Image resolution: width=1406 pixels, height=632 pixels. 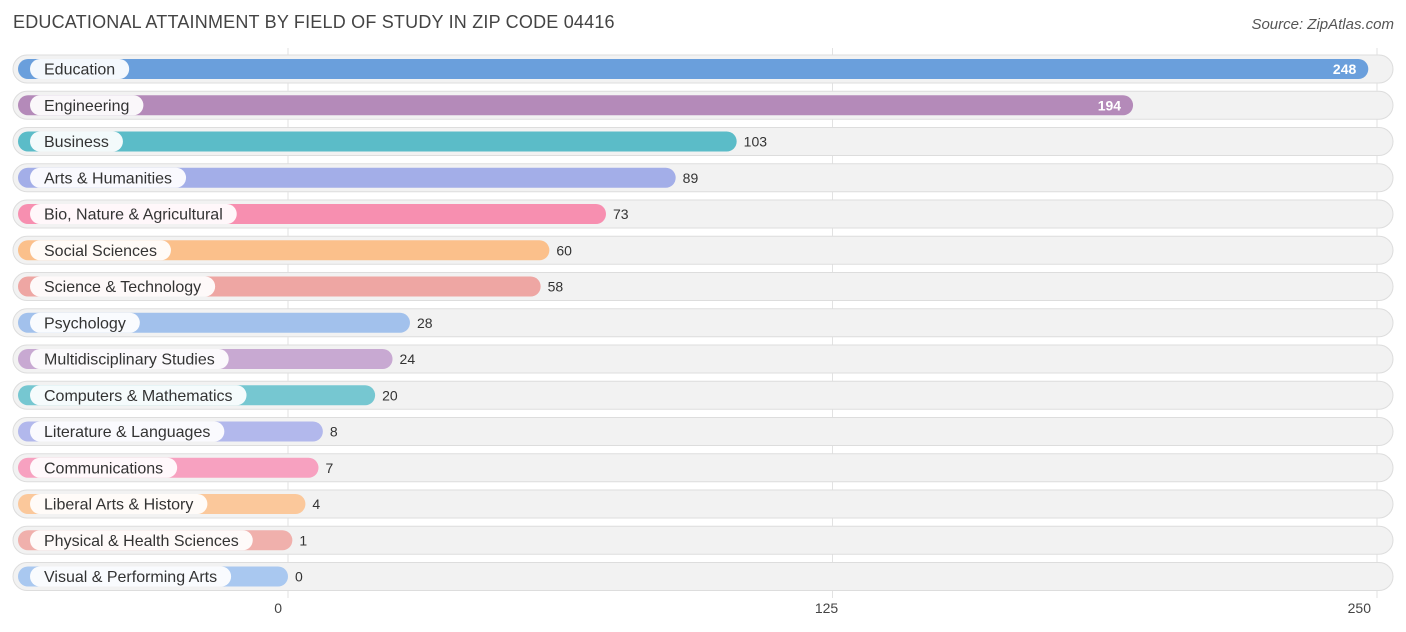 I want to click on category-label: Physical & Health Sciences, so click(x=141, y=541).